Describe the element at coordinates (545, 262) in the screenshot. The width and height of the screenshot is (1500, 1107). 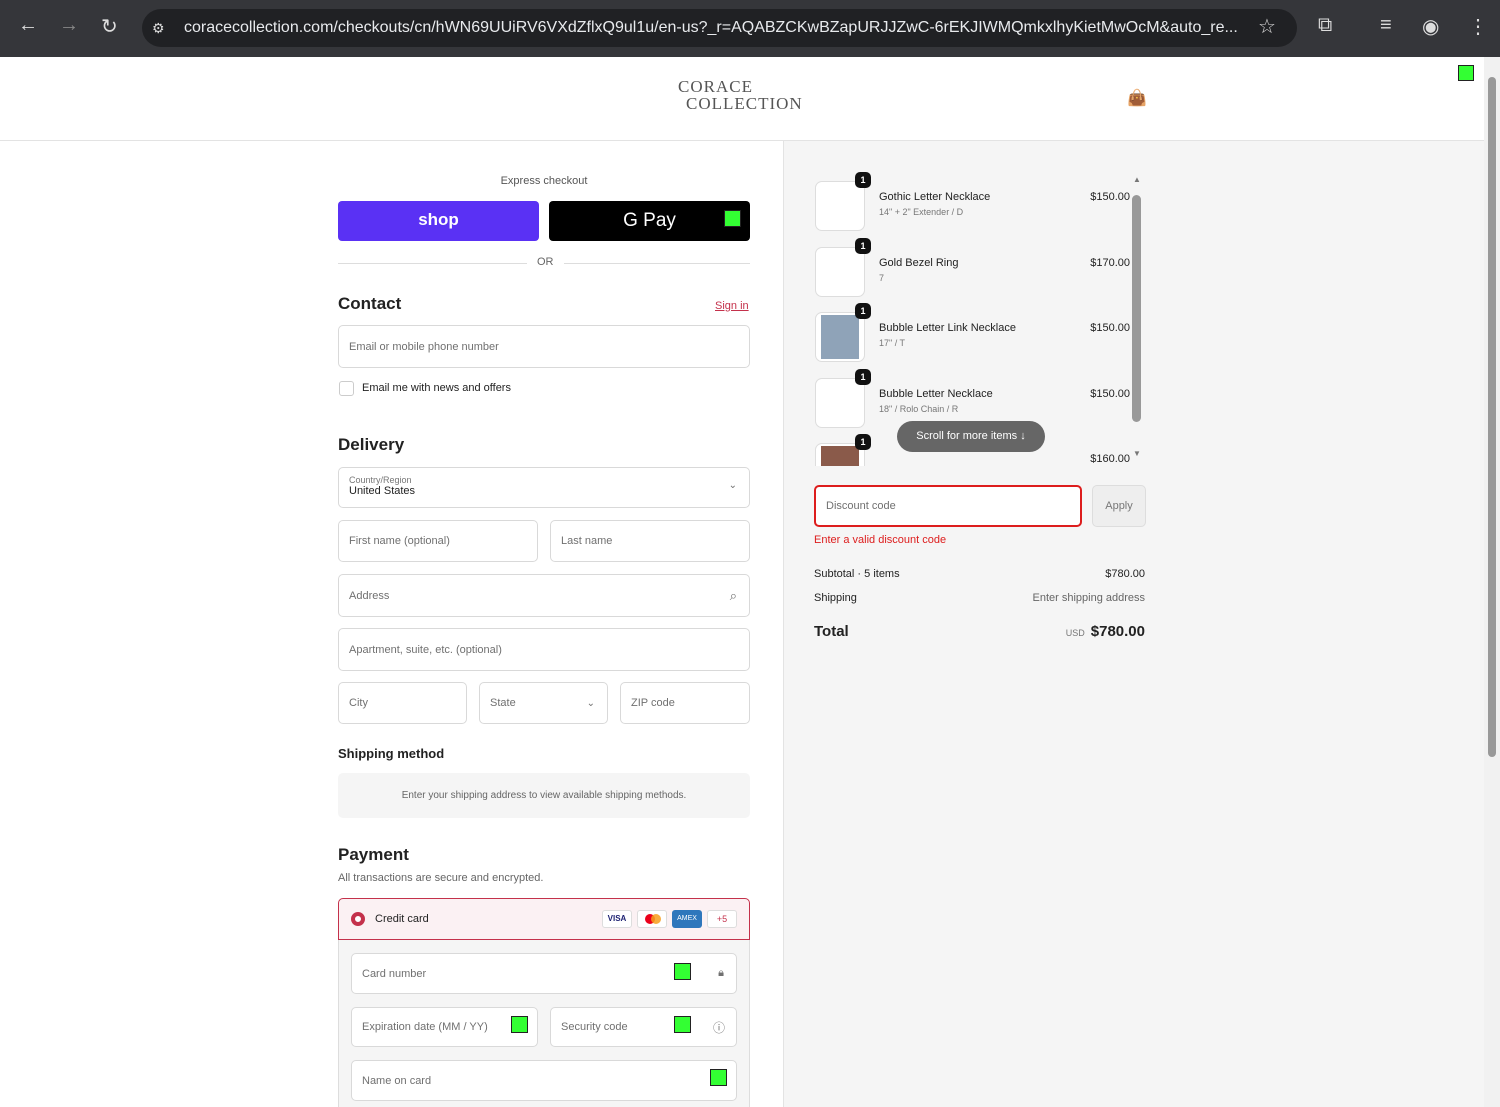
I see `or-divider-label: OR` at that location.